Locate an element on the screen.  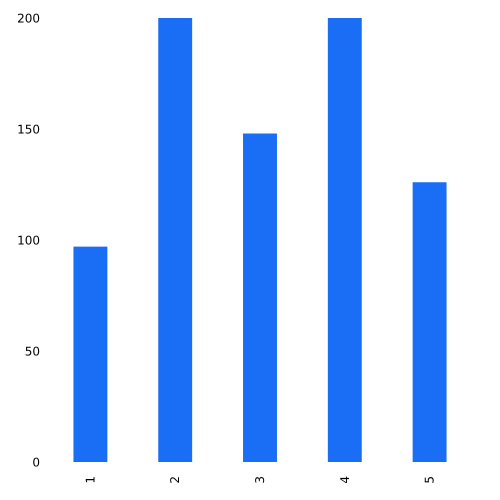
x-tick-label: 2 is located at coordinates (175, 480).